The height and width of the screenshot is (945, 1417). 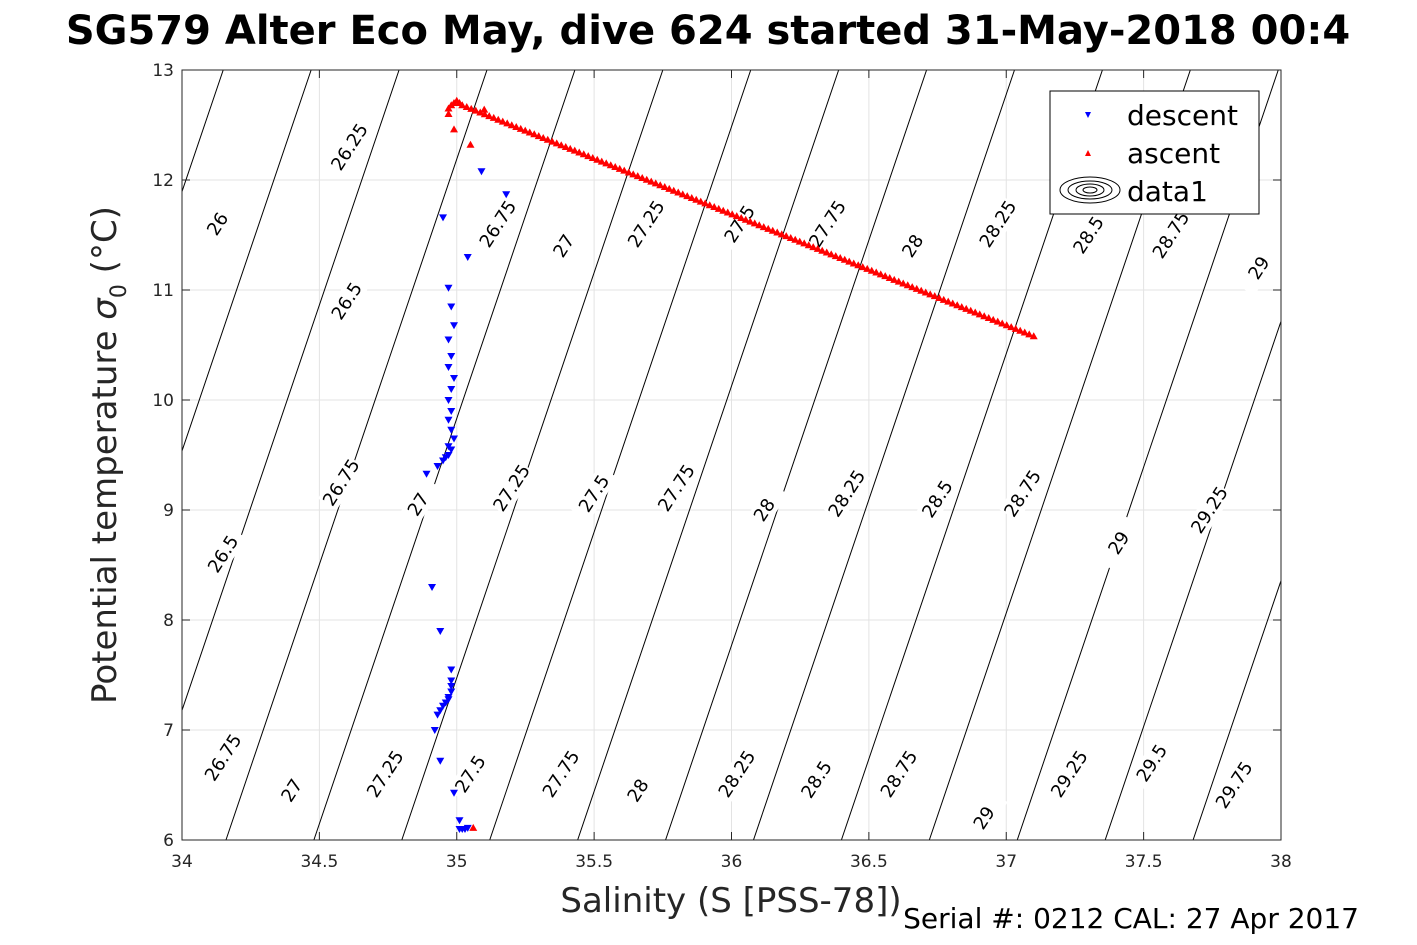 What do you see at coordinates (1088, 153) in the screenshot?
I see `legend-ascent-marker` at bounding box center [1088, 153].